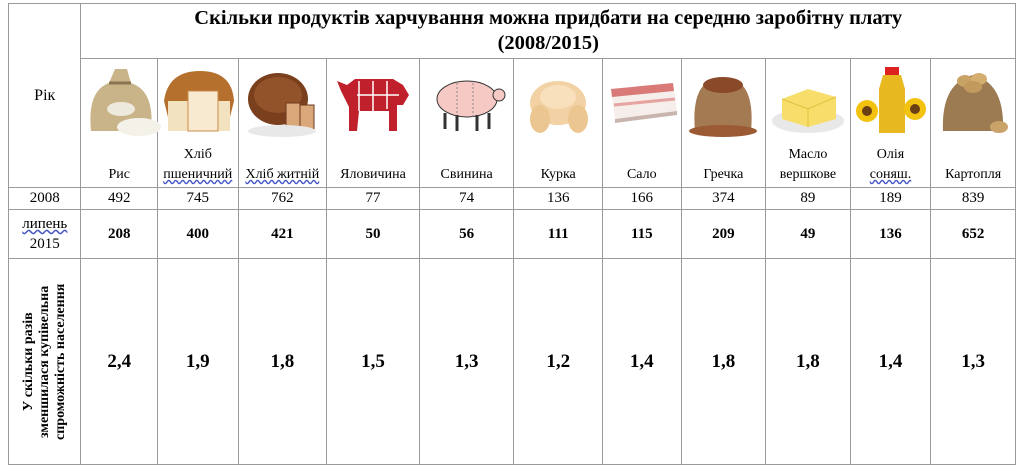 The image size is (1024, 473). Describe the element at coordinates (723, 361) in the screenshot. I see `product-8-ratio-cell: 1,8` at that location.